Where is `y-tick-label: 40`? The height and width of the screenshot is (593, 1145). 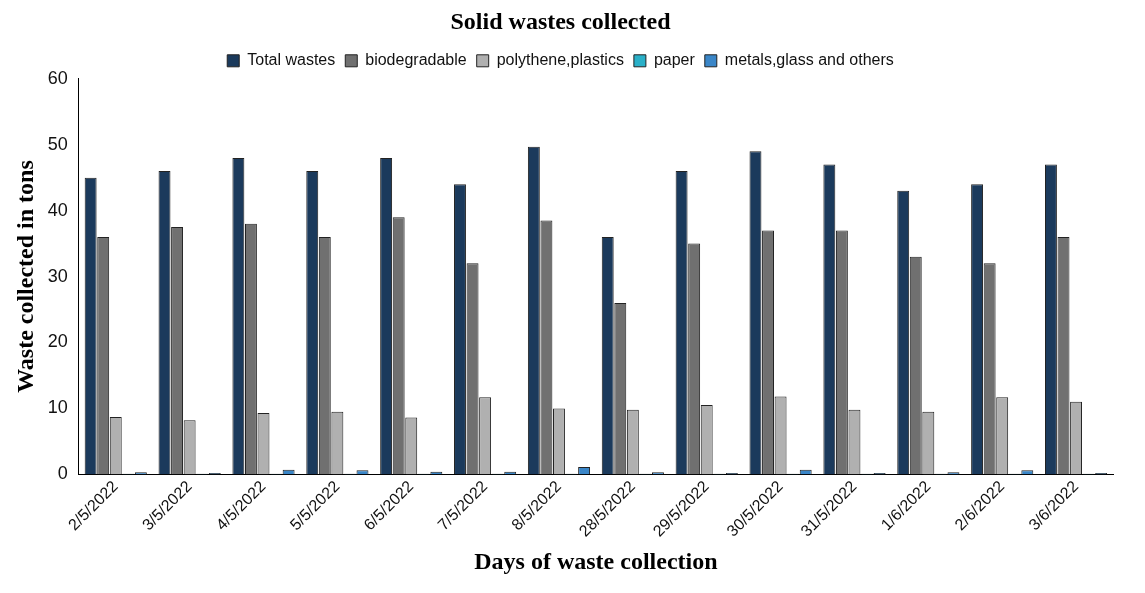 y-tick-label: 40 is located at coordinates (57, 209).